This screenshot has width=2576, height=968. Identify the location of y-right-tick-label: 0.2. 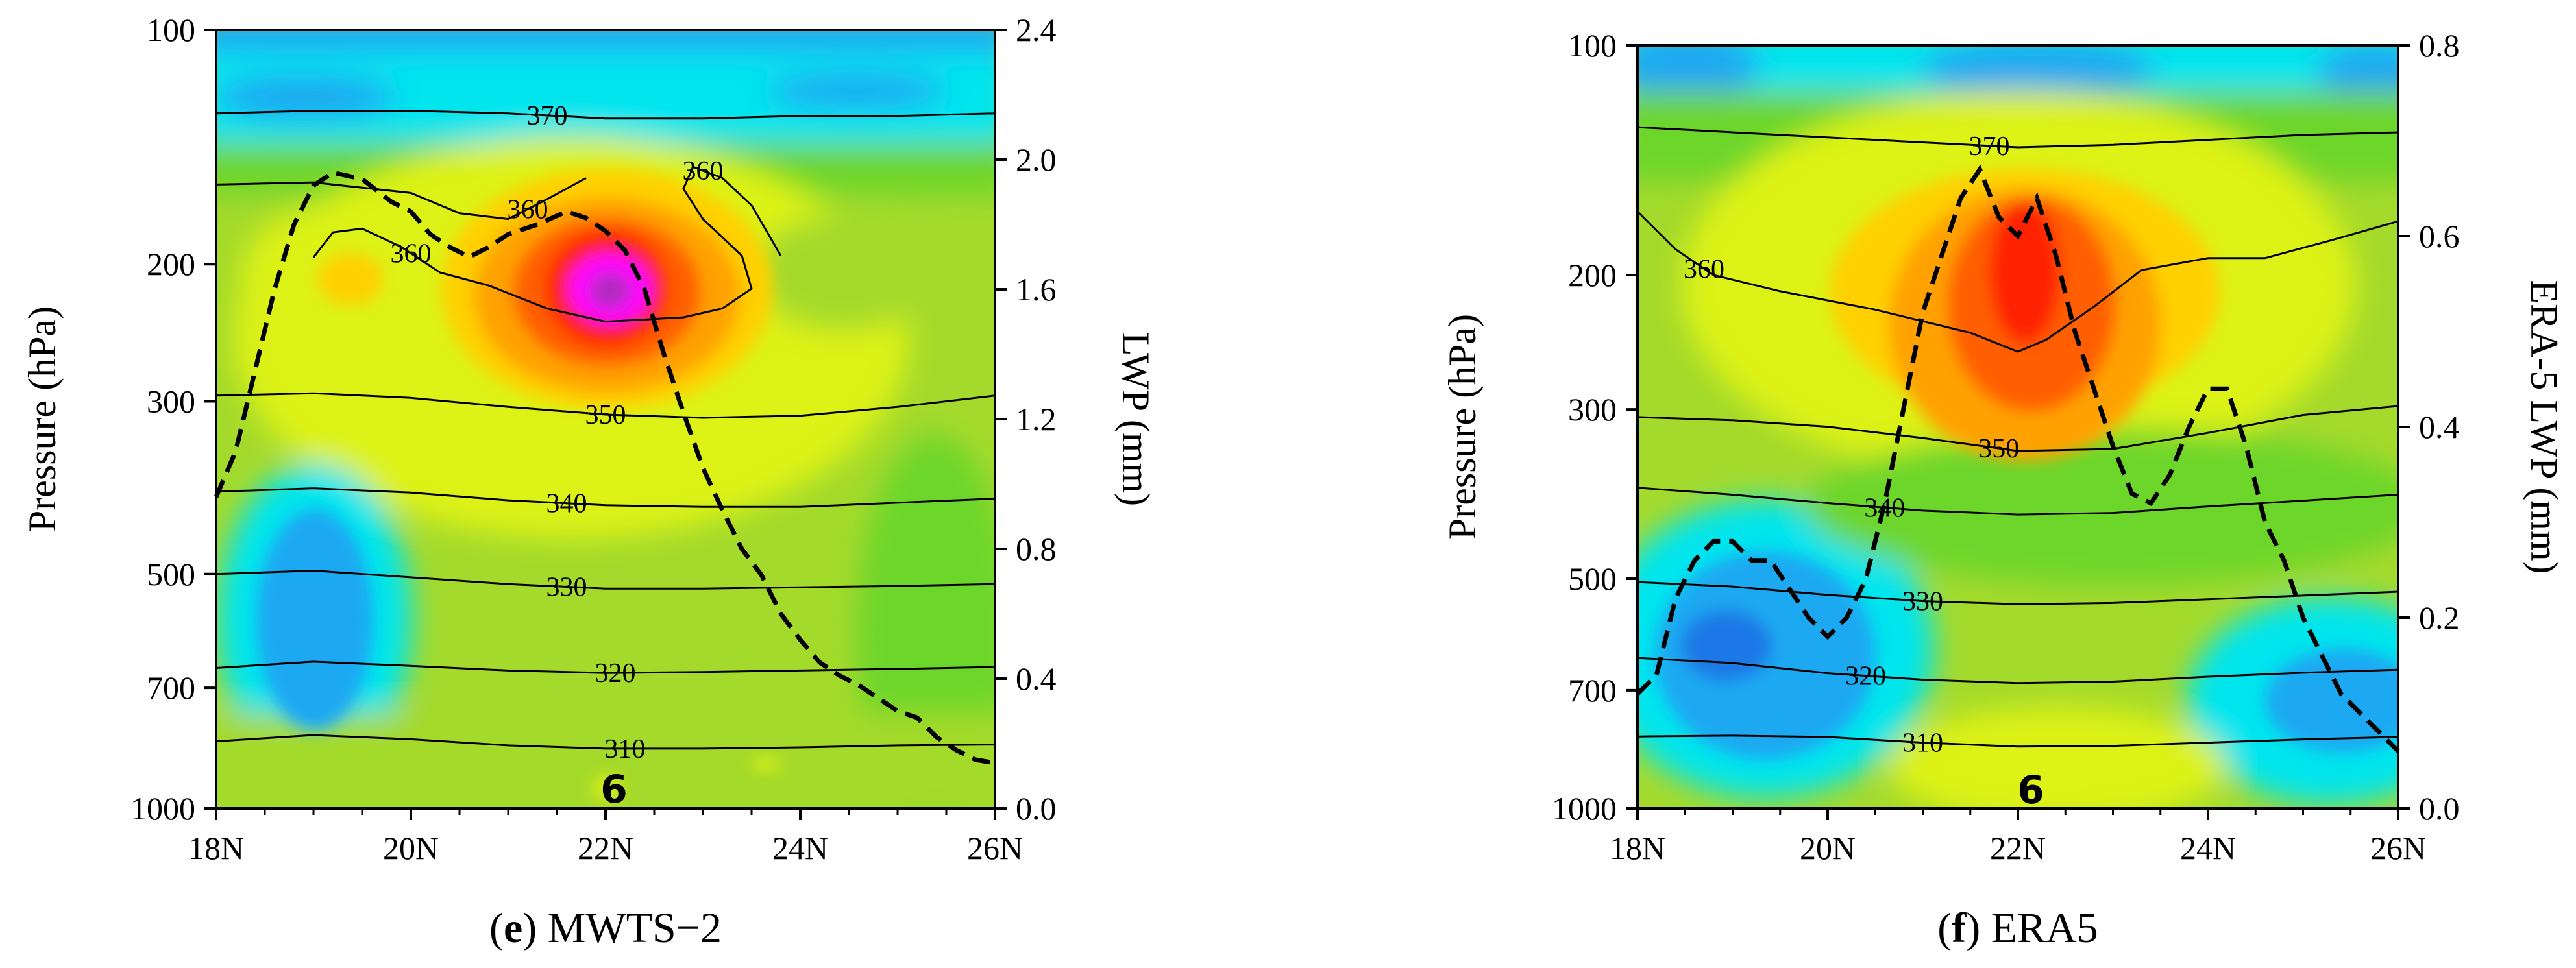
(2439, 617).